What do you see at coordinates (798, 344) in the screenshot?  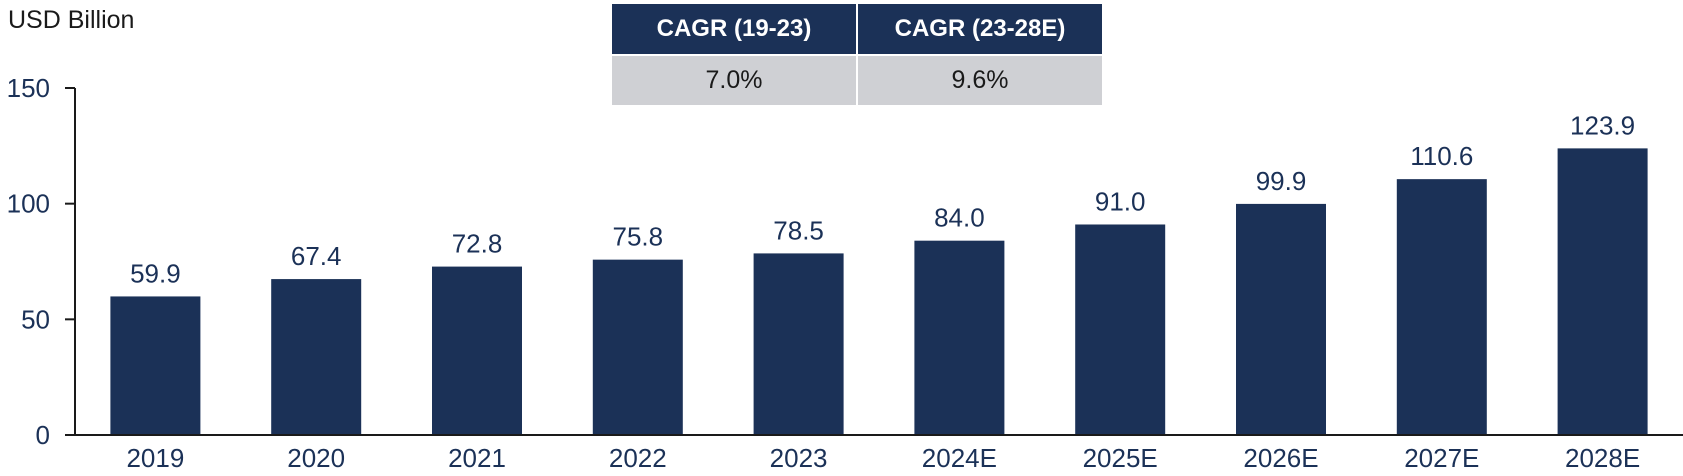 I see `bar-2023` at bounding box center [798, 344].